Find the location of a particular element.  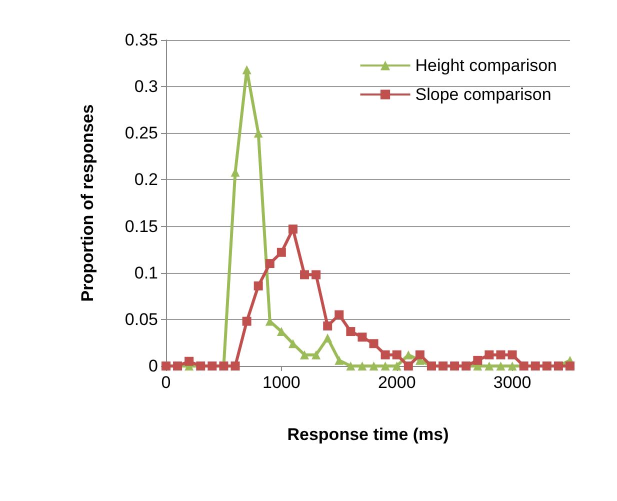

y-tick-label: 0.3 is located at coordinates (146, 86).